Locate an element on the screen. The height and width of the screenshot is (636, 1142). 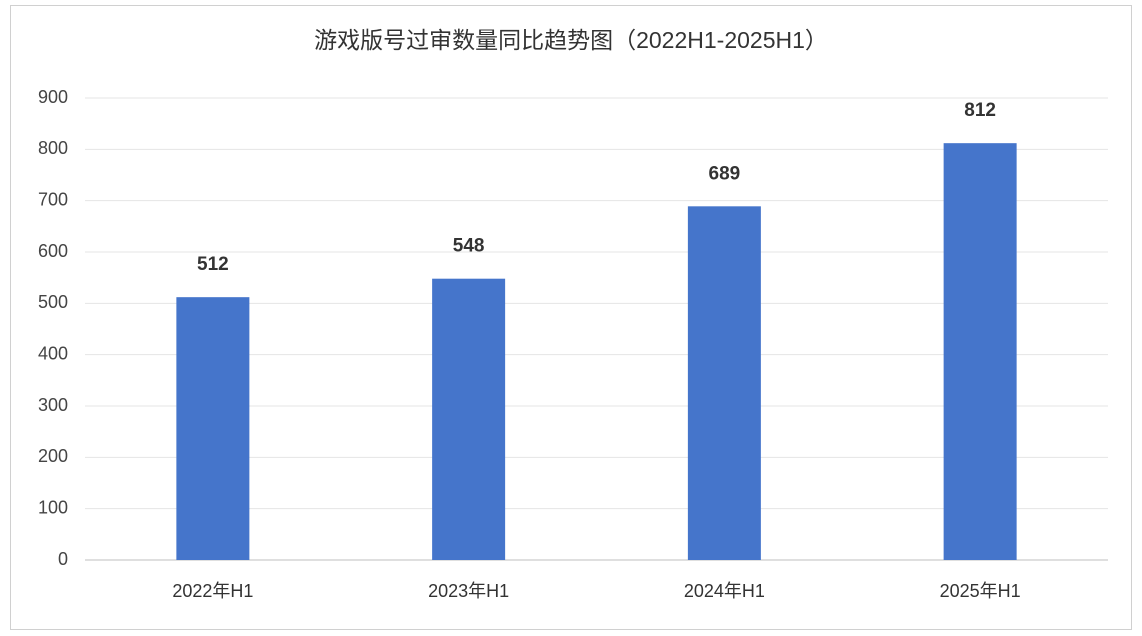
y-tick-label: 300 is located at coordinates (53, 405).